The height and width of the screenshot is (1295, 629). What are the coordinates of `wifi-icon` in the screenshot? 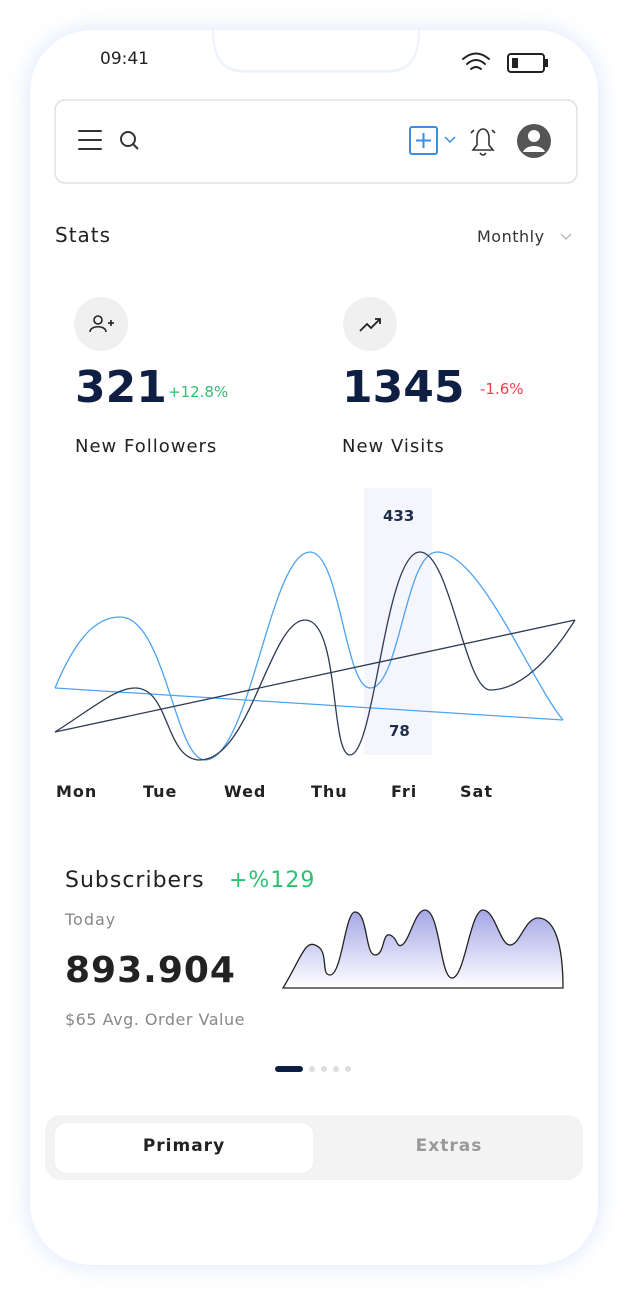 It's located at (476, 61).